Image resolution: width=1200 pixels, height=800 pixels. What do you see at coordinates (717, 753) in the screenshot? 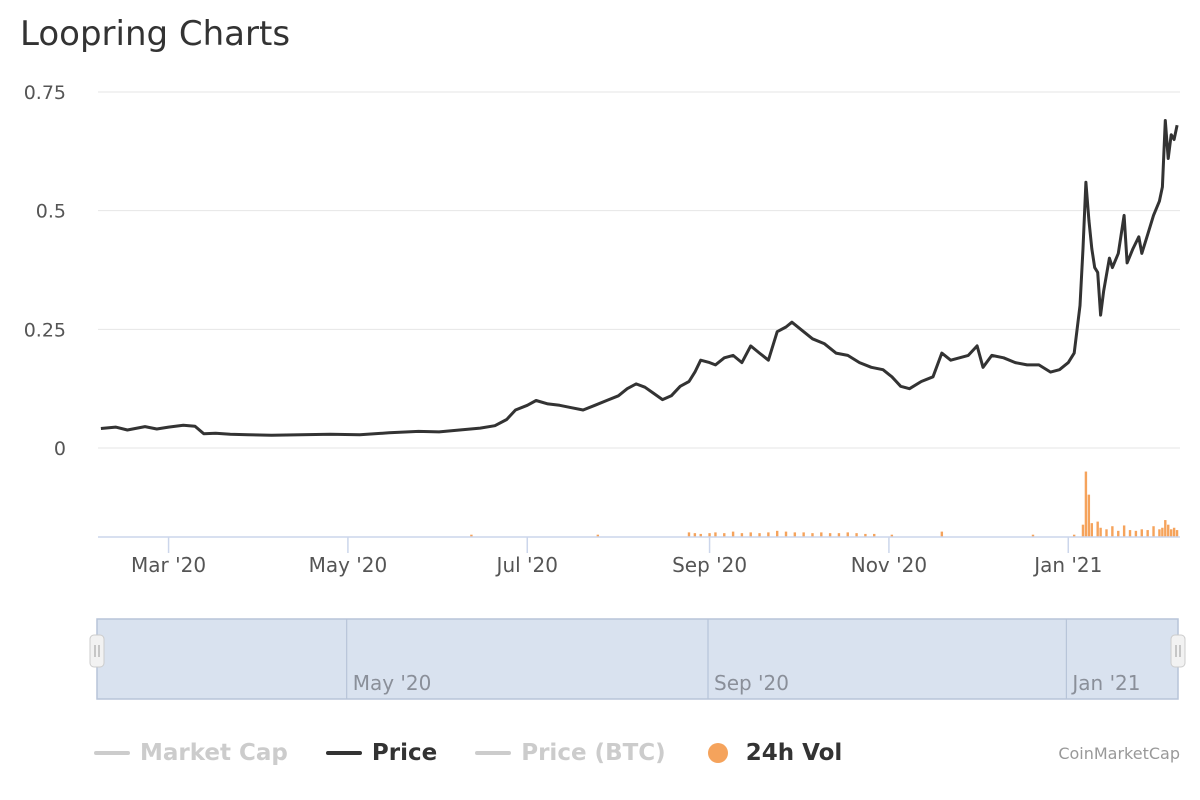
I see `legend-dot-icon` at bounding box center [717, 753].